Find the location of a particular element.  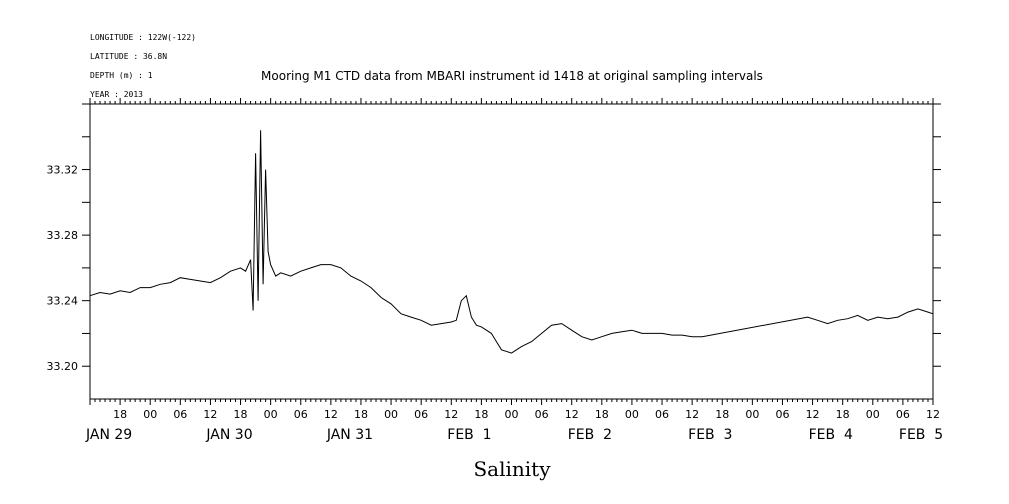

x-day-label: FEB 2 is located at coordinates (590, 435).